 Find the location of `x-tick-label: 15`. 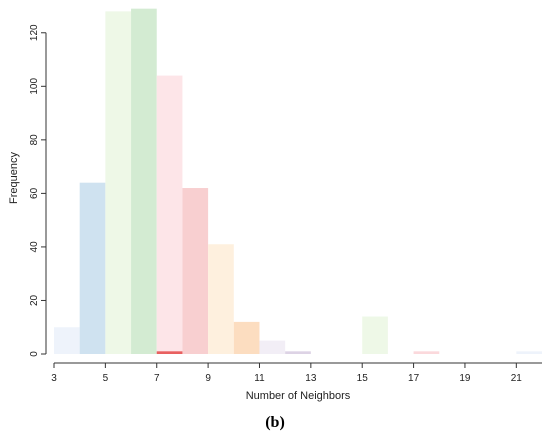

x-tick-label: 15 is located at coordinates (363, 378).